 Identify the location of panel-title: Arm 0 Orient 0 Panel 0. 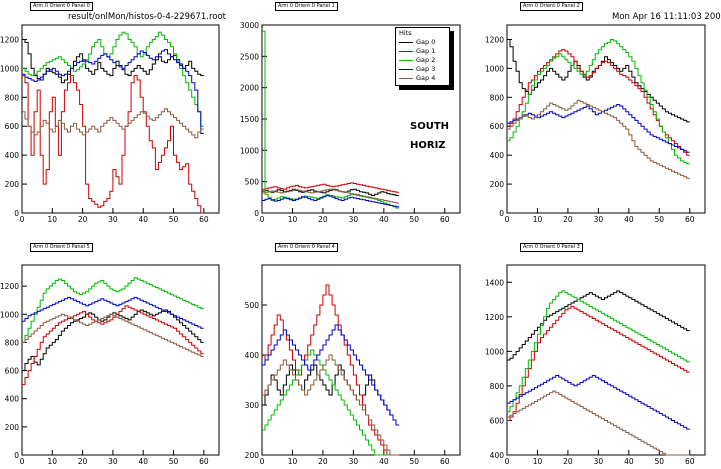
(61, 6).